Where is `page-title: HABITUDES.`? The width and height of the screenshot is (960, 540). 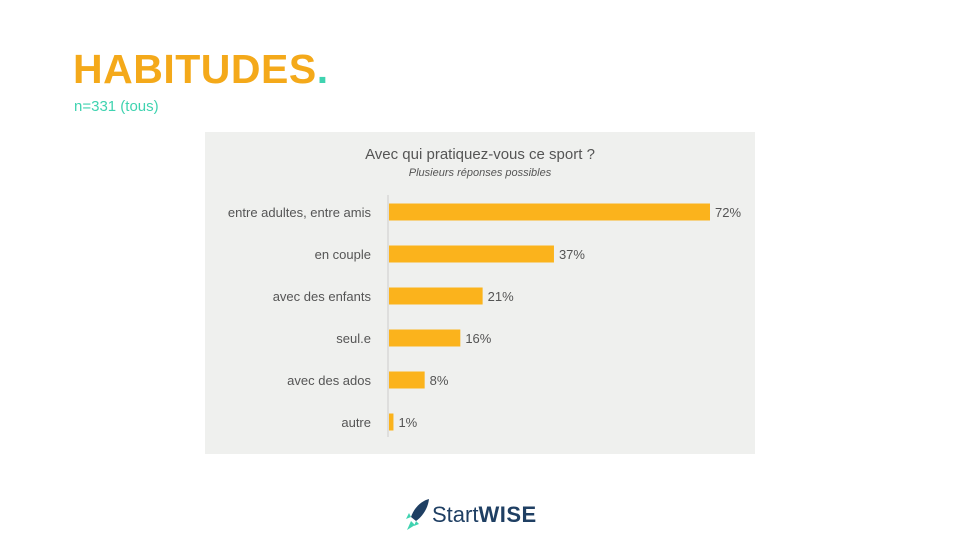
page-title: HABITUDES. is located at coordinates (201, 69).